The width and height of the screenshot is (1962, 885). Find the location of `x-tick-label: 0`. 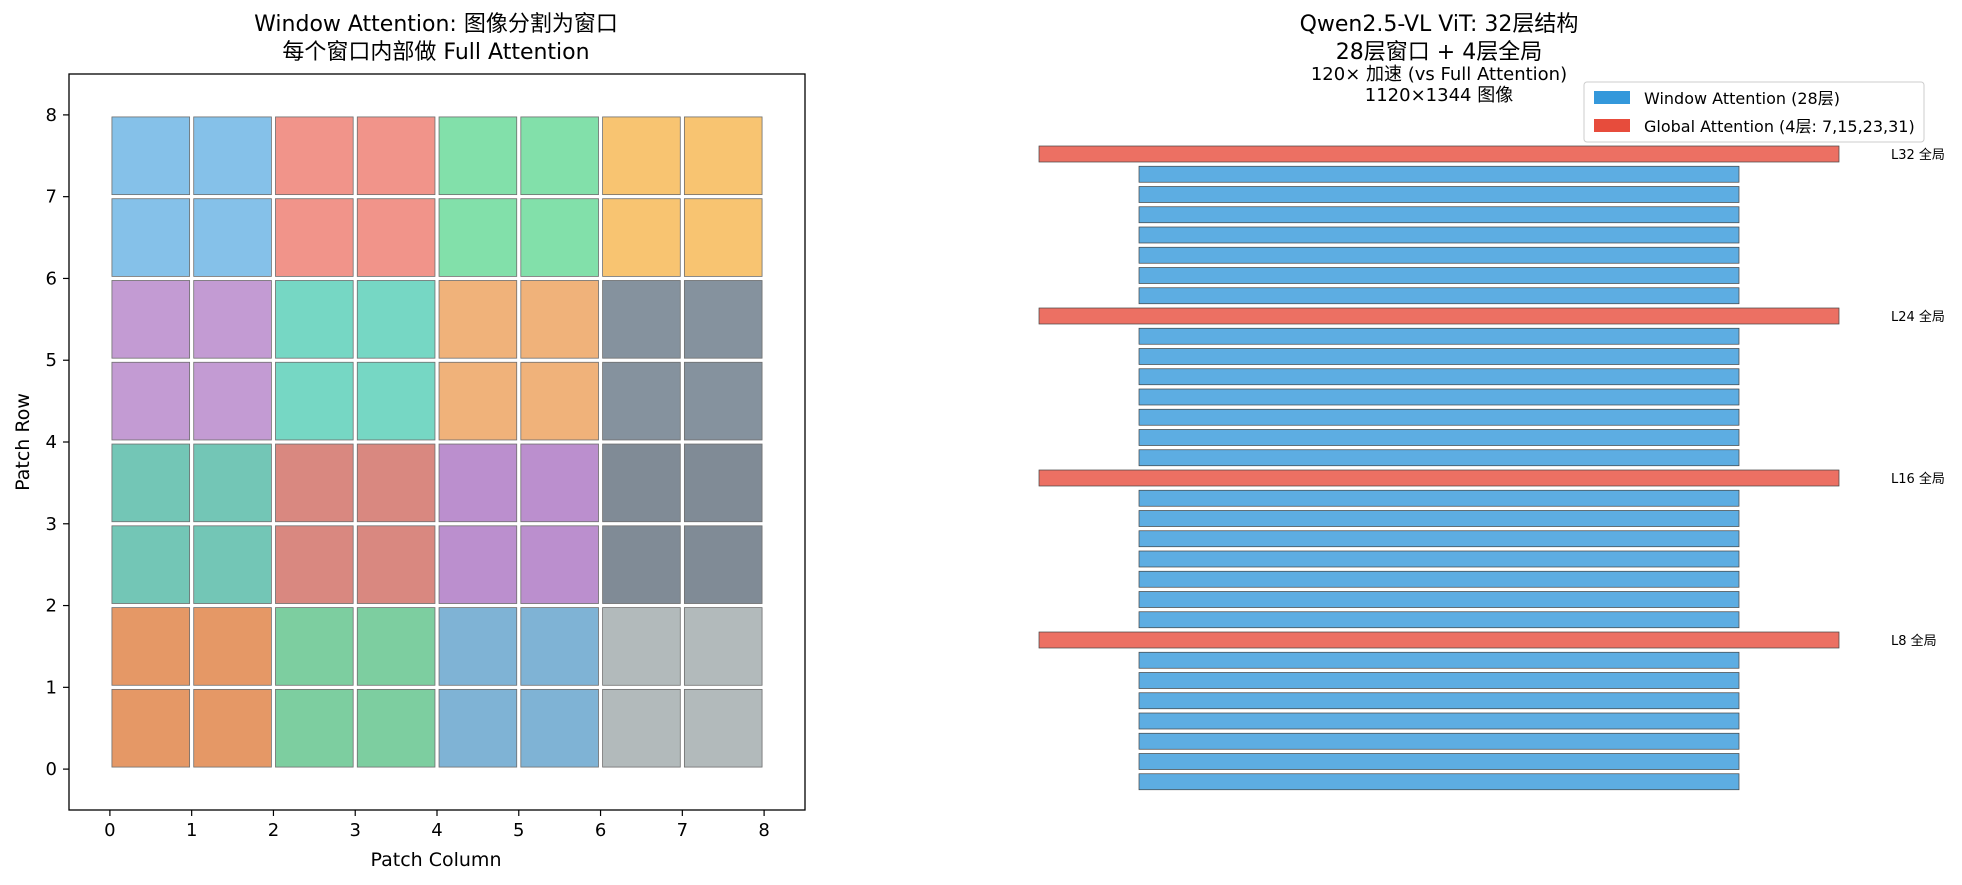

x-tick-label: 0 is located at coordinates (109, 830).